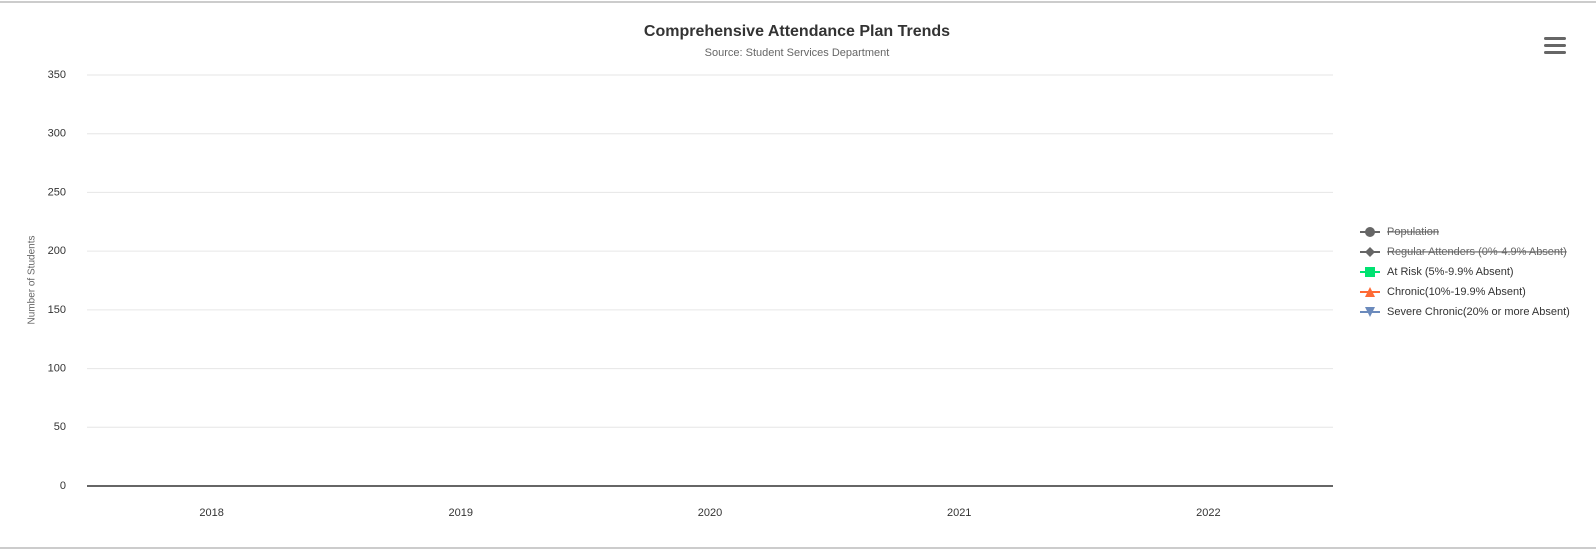 The image size is (1596, 559). I want to click on legend-label: Regular Attenders (0%-4.9% Absent), so click(1477, 252).